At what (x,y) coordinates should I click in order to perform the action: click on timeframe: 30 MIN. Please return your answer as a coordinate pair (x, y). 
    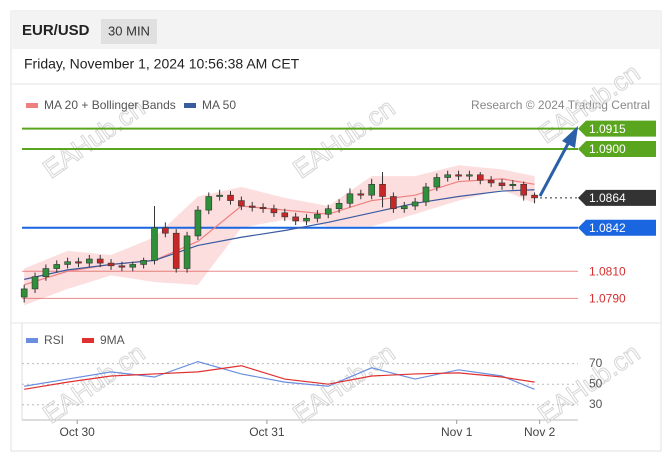
    Looking at the image, I should click on (129, 30).